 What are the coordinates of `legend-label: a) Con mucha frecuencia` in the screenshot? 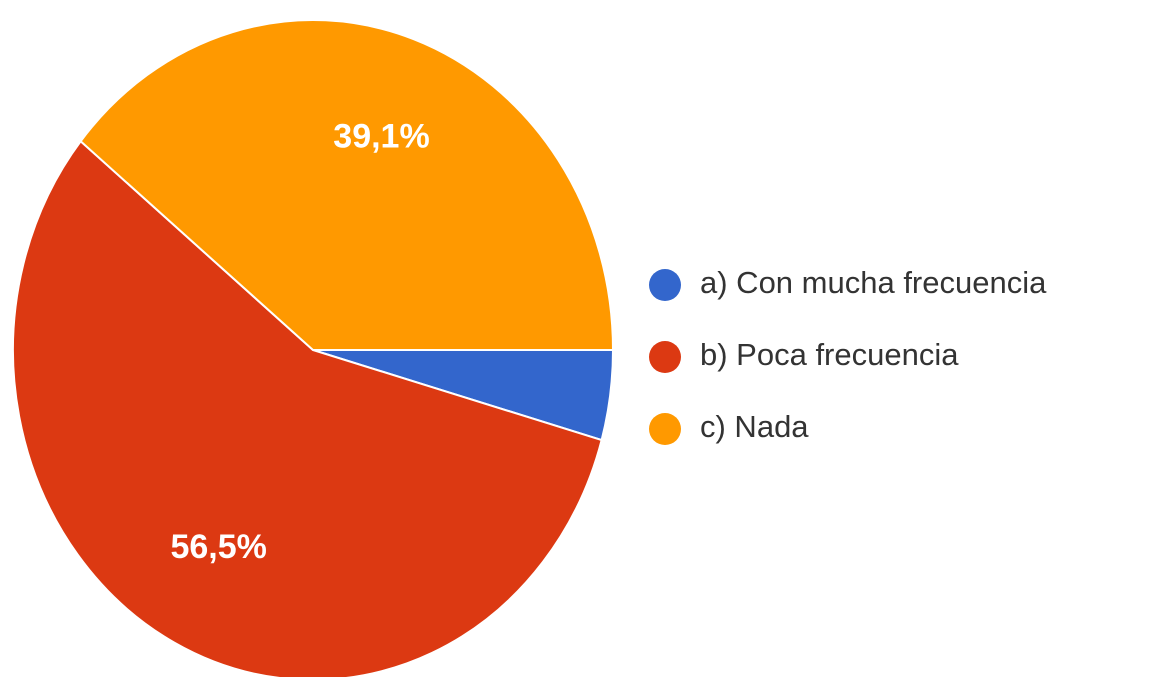 It's located at (873, 282).